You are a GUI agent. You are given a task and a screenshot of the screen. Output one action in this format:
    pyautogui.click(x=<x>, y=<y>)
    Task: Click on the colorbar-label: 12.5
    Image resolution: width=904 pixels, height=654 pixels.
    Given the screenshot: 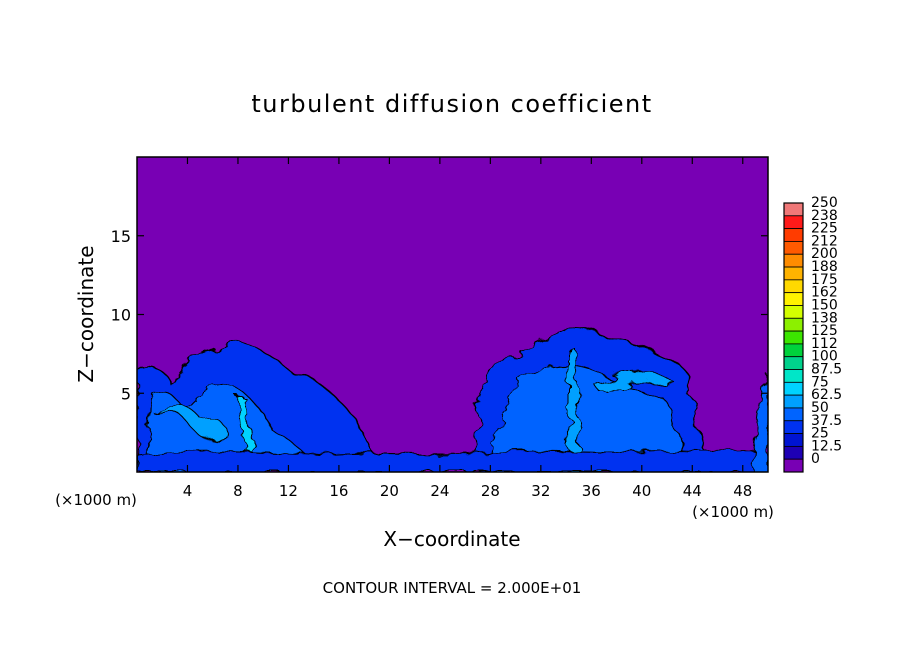 What is the action you would take?
    pyautogui.click(x=826, y=446)
    